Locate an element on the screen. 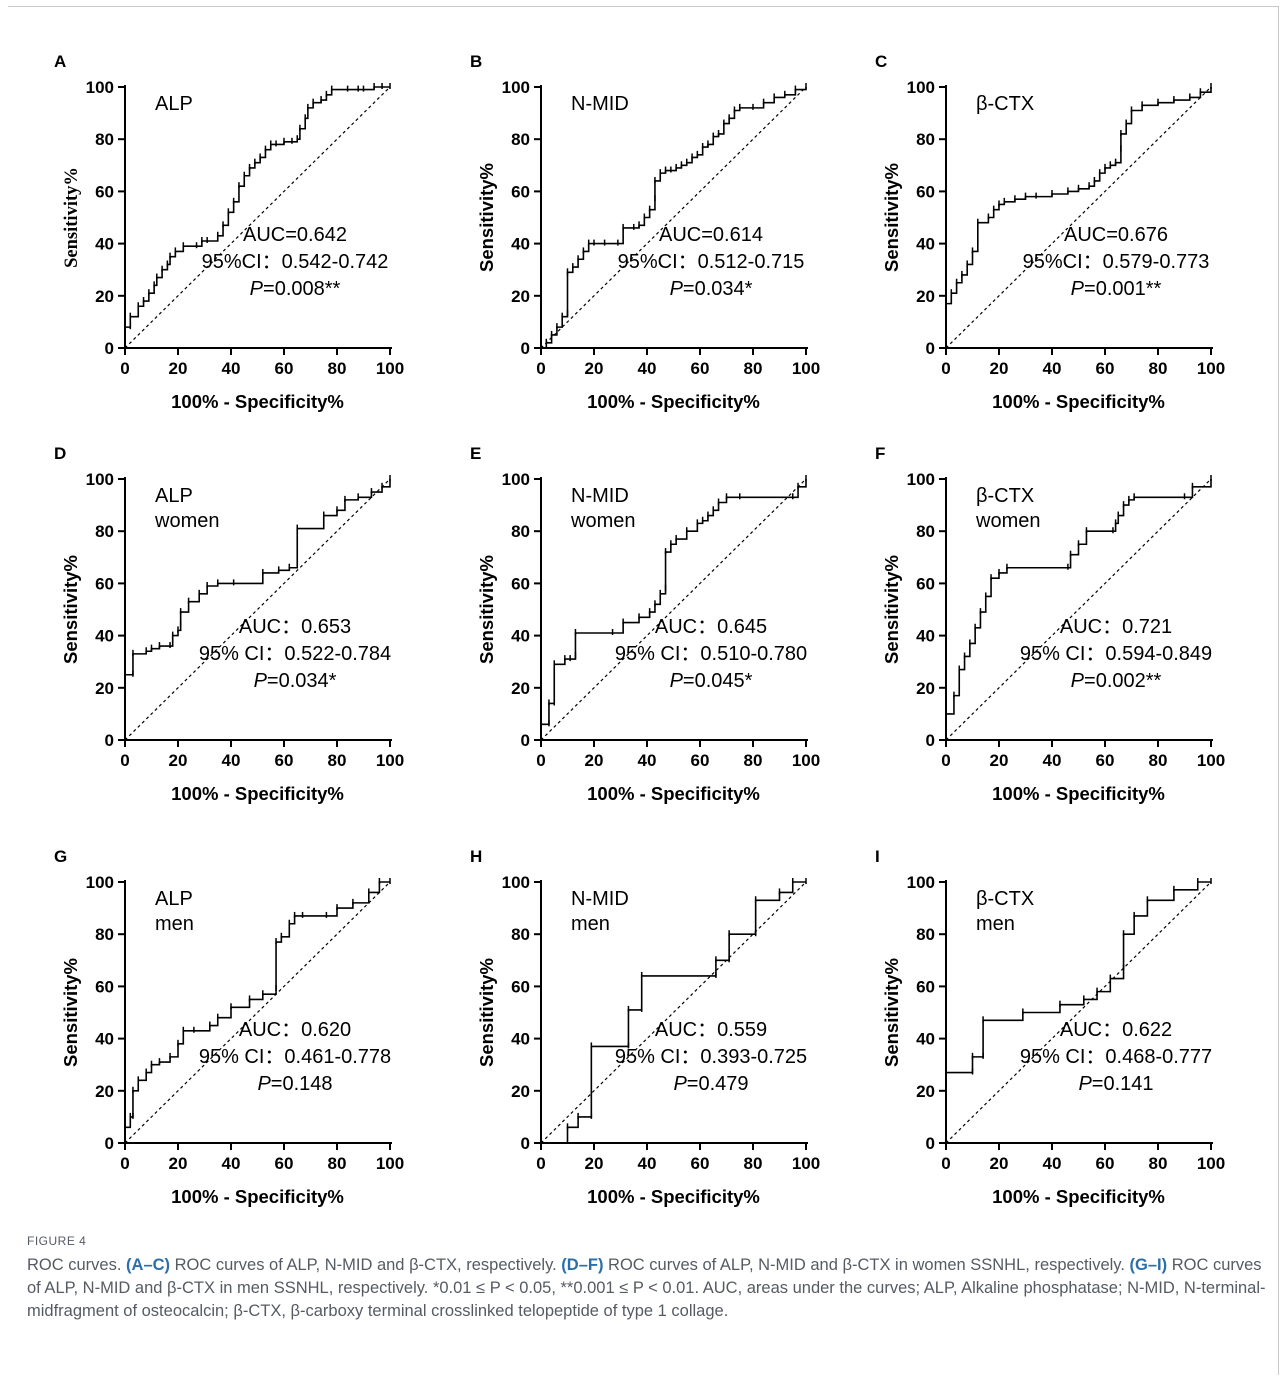 This screenshot has width=1288, height=1381. panel-letter: B is located at coordinates (476, 61).